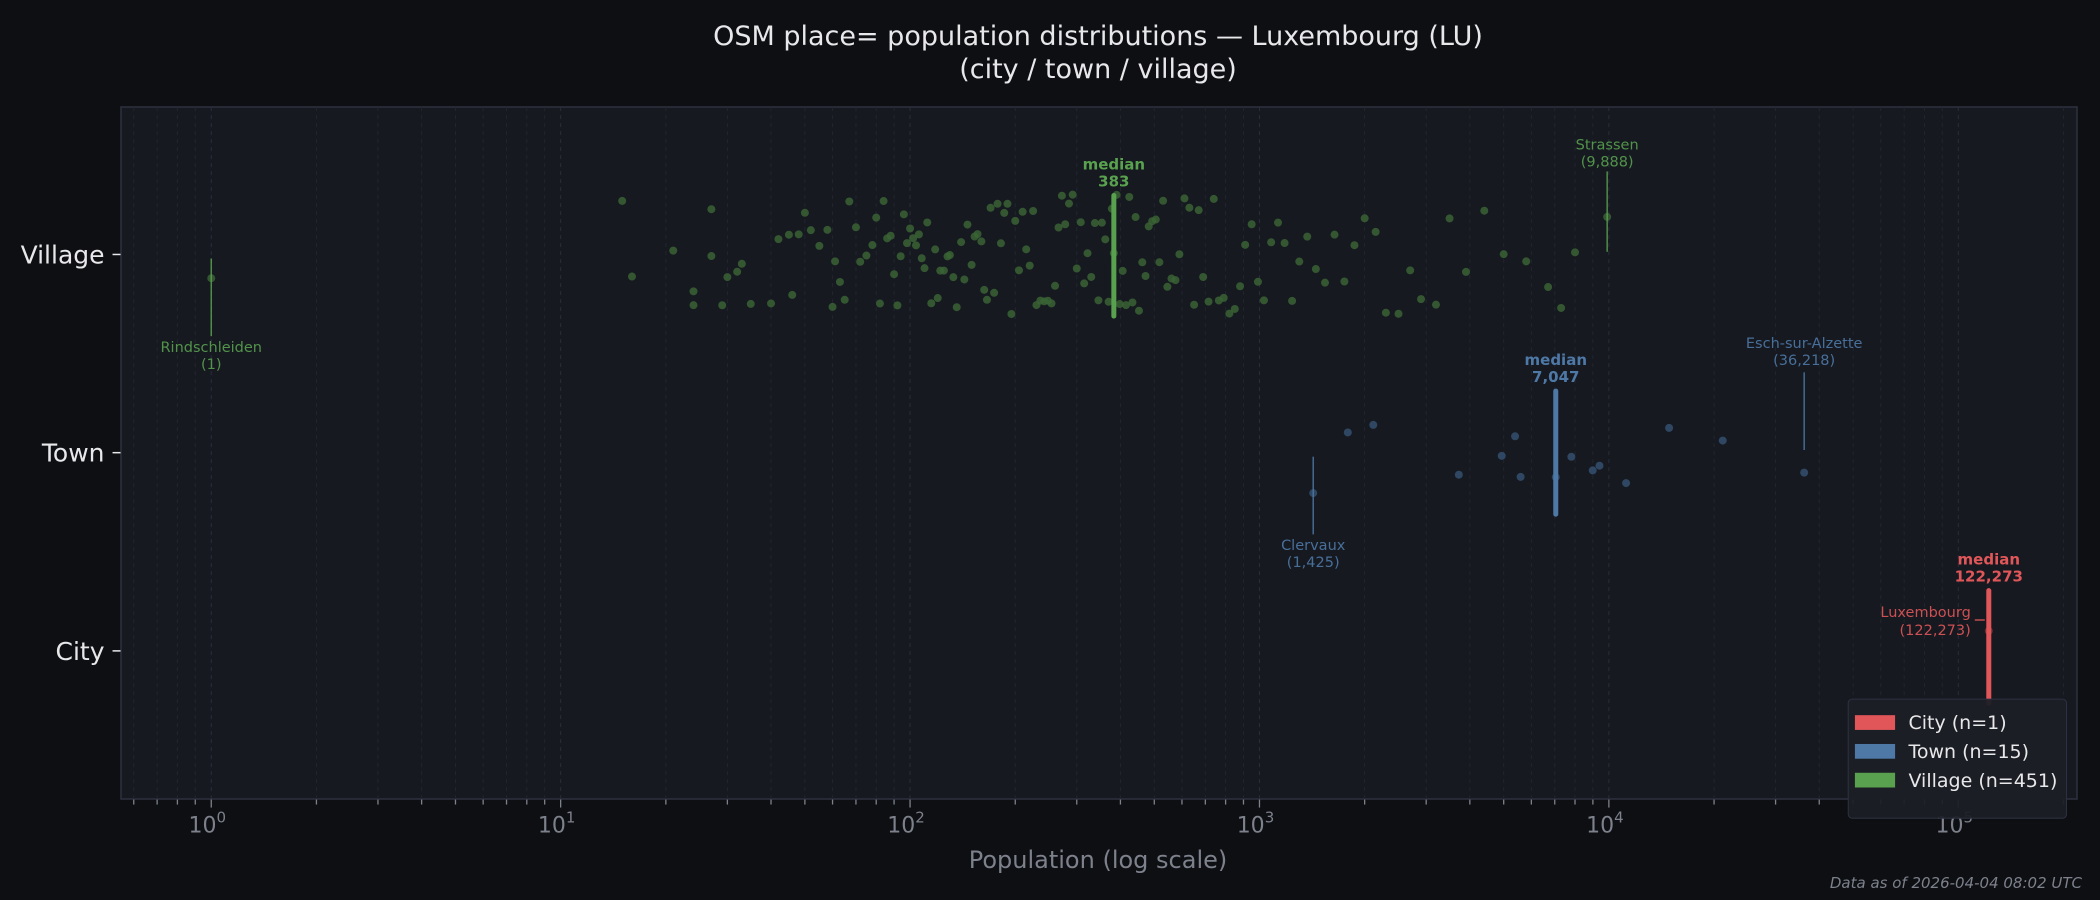 The height and width of the screenshot is (900, 2100). What do you see at coordinates (1099, 819) in the screenshot?
I see `x-axis: 100101102103104105` at bounding box center [1099, 819].